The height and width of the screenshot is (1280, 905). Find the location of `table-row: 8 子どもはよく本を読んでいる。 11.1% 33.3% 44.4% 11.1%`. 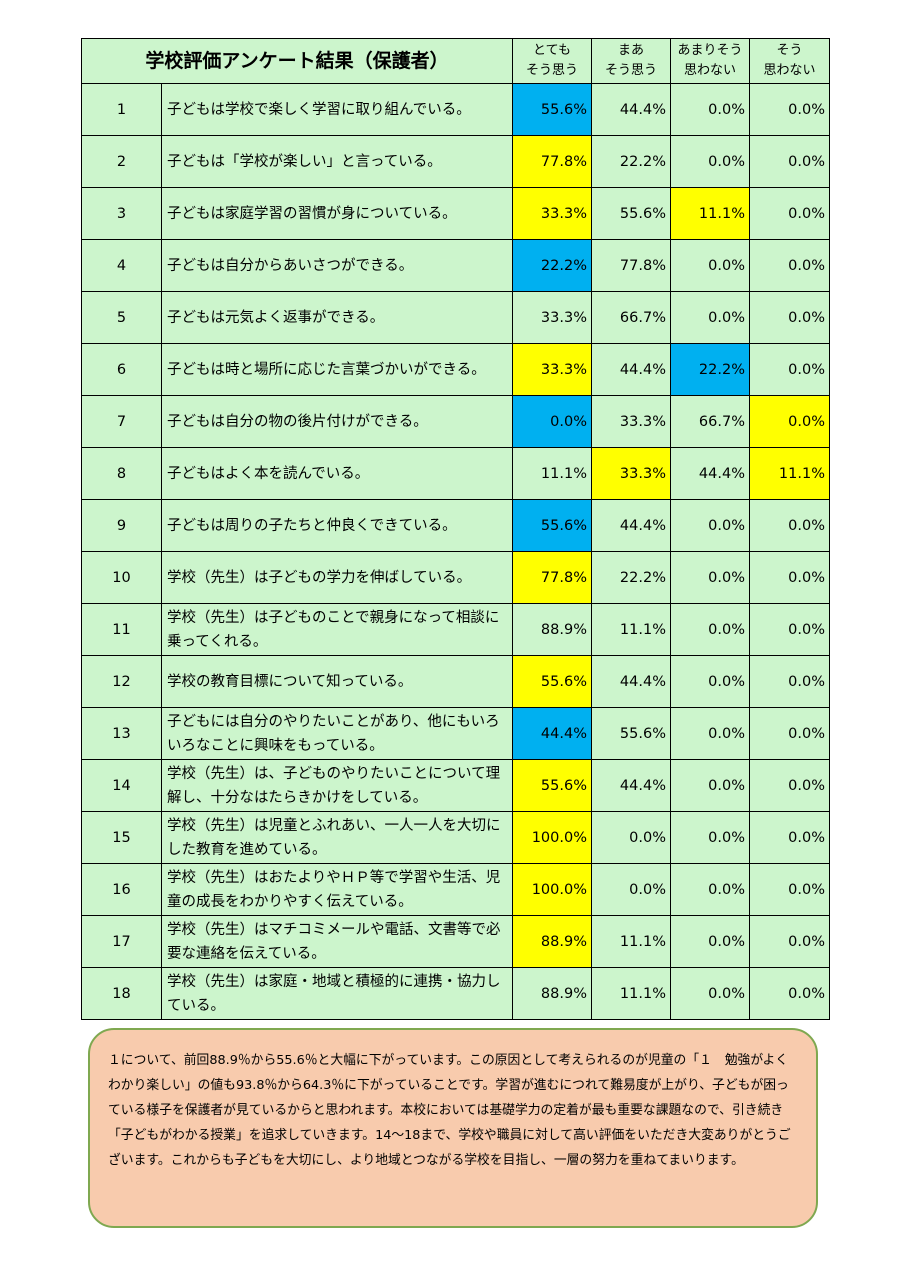

table-row: 8 子どもはよく本を読んでいる。 11.1% 33.3% 44.4% 11.1% is located at coordinates (455, 473).